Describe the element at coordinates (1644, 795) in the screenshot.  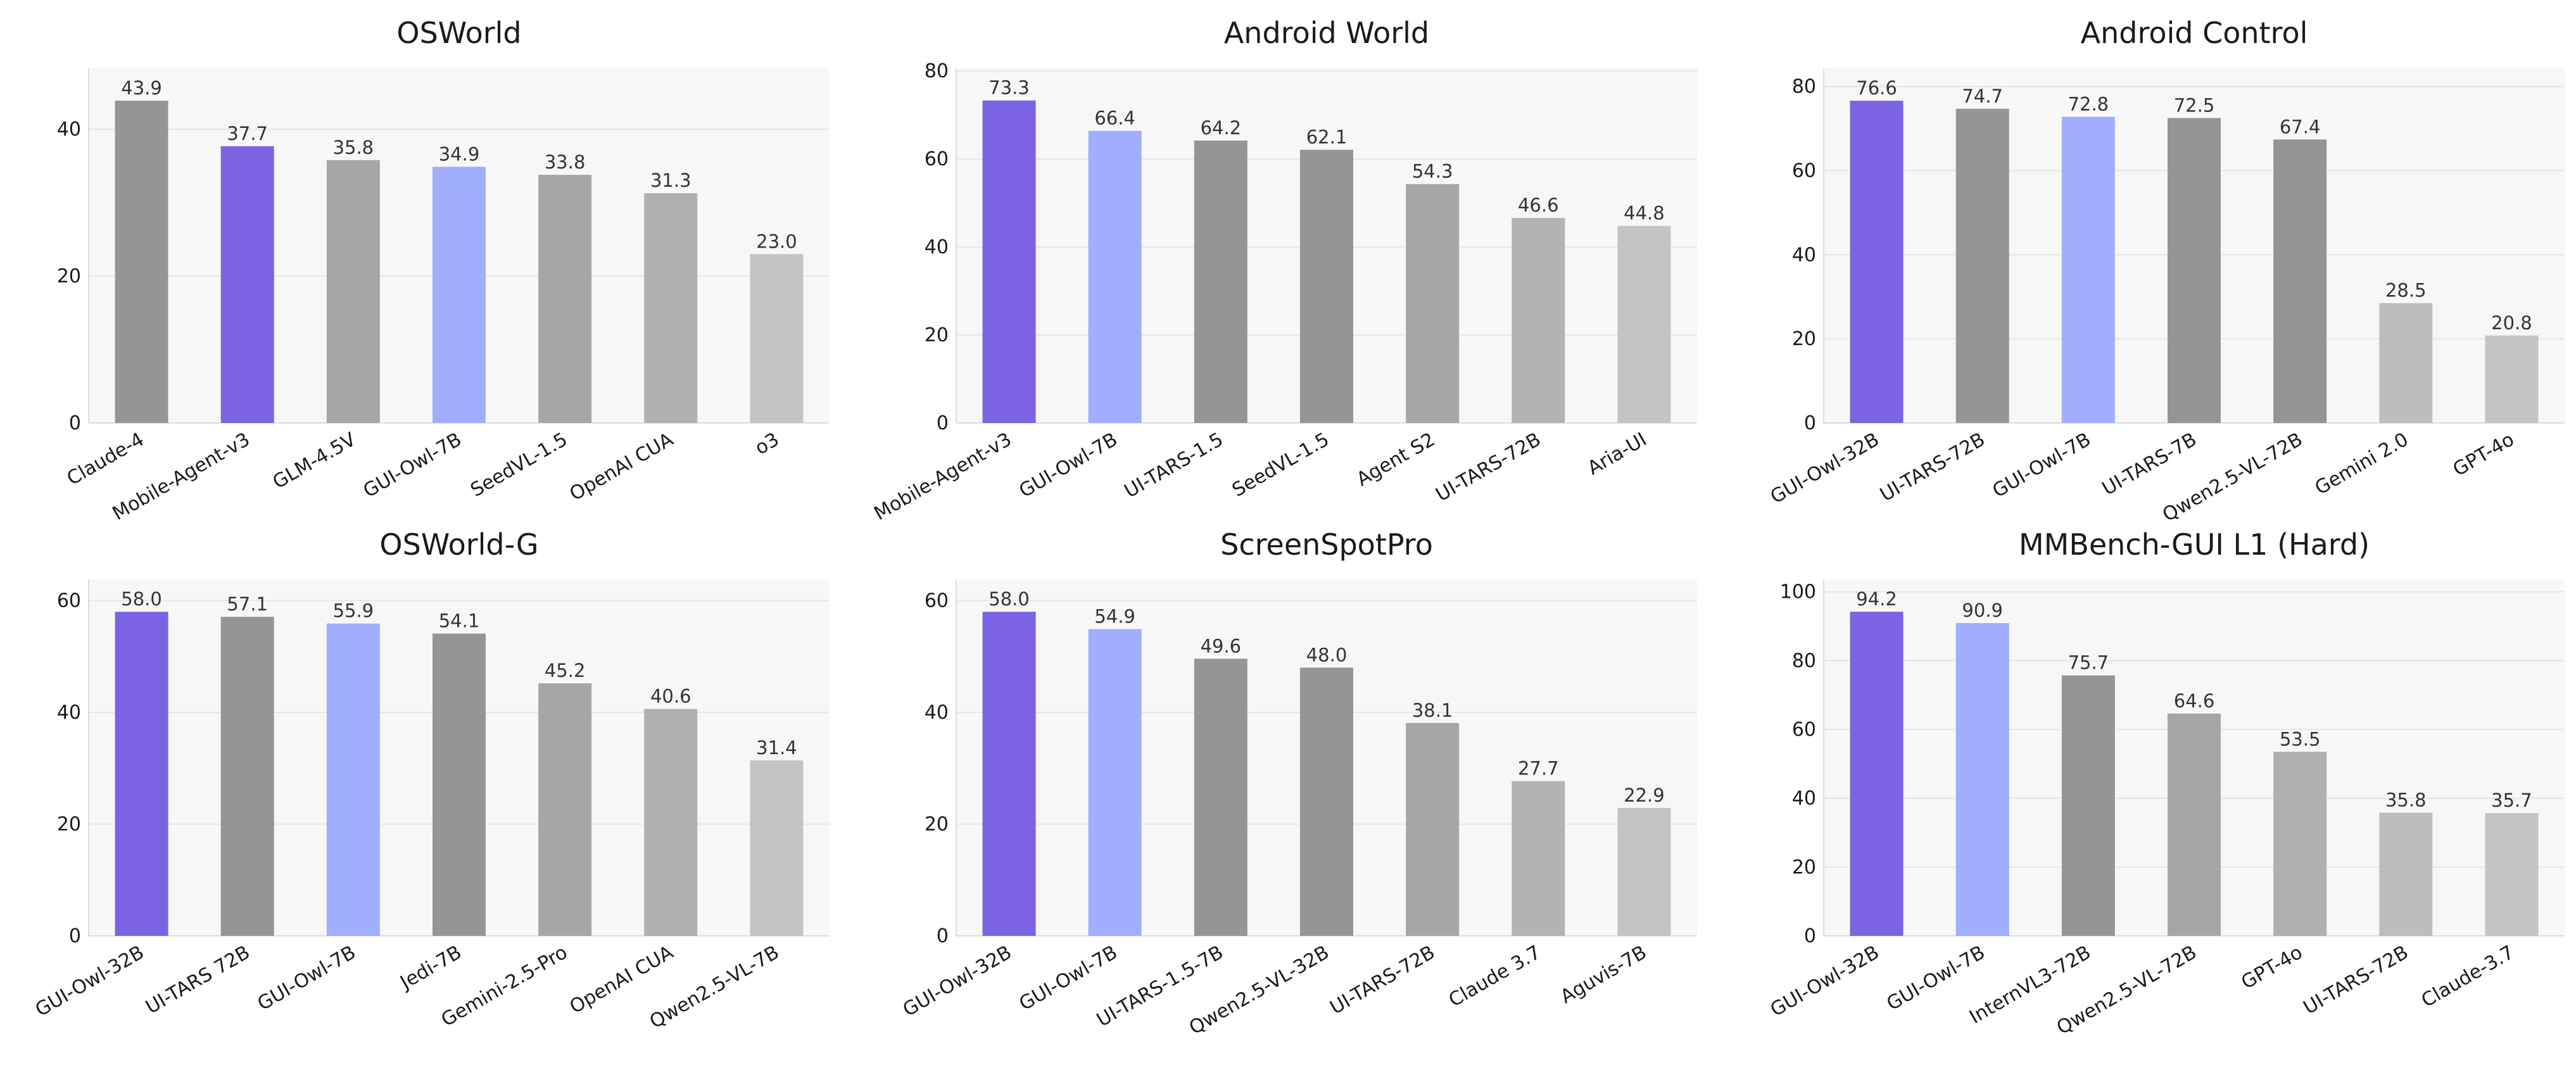
I see `value-label: 22.9` at that location.